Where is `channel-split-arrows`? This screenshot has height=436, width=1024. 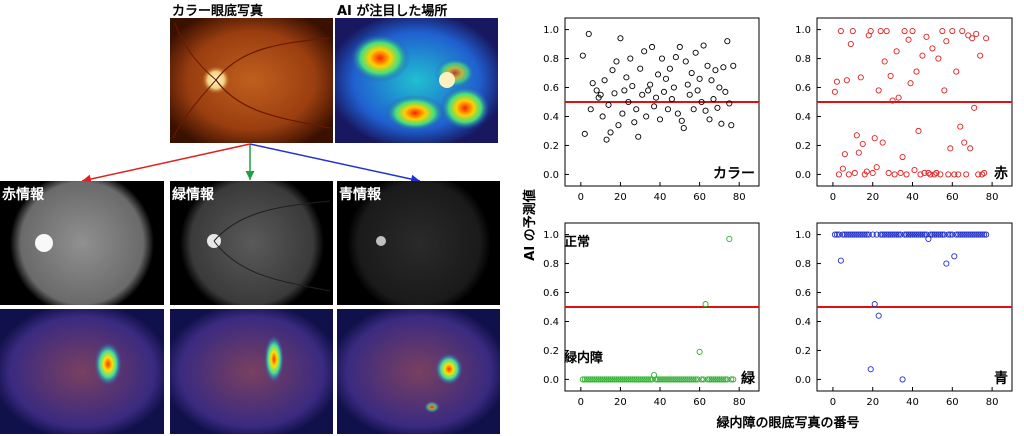
channel-split-arrows is located at coordinates (251, 163).